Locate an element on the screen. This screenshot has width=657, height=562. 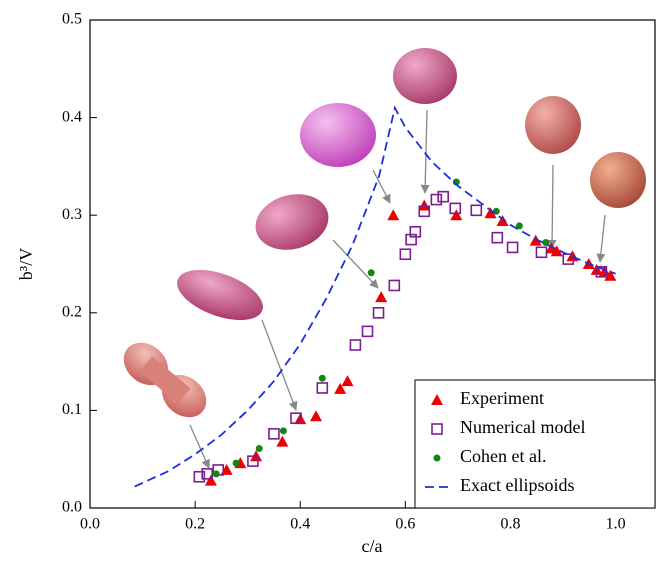
y-tick-label: 0.5 is located at coordinates (72, 19).